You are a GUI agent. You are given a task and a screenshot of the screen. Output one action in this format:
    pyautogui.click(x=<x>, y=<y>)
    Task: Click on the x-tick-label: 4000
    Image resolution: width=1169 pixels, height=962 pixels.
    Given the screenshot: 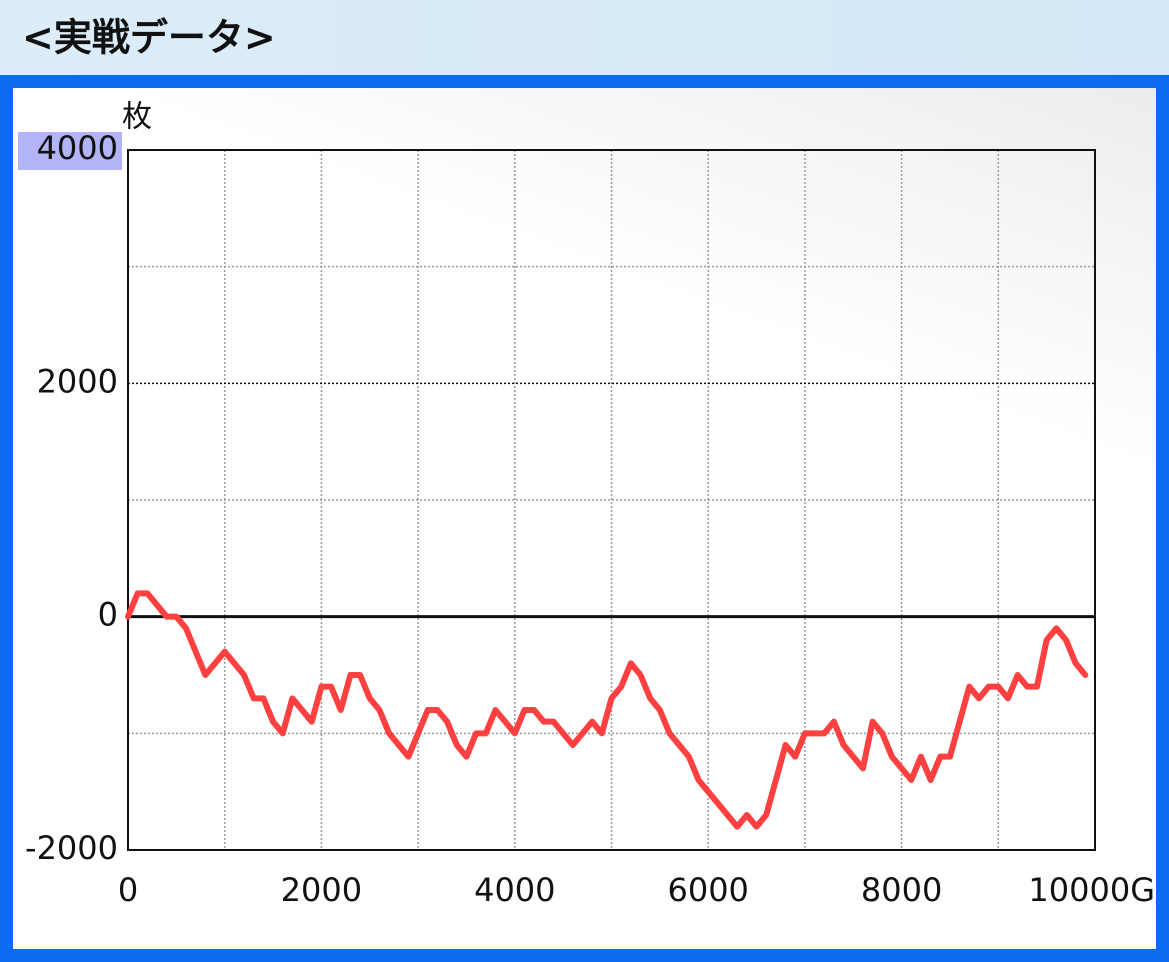 What is the action you would take?
    pyautogui.click(x=514, y=890)
    